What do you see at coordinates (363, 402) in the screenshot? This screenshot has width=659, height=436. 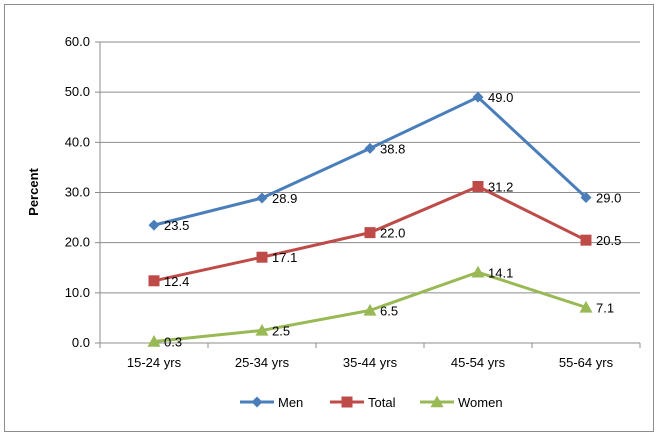 I see `legend-item-total: Total` at bounding box center [363, 402].